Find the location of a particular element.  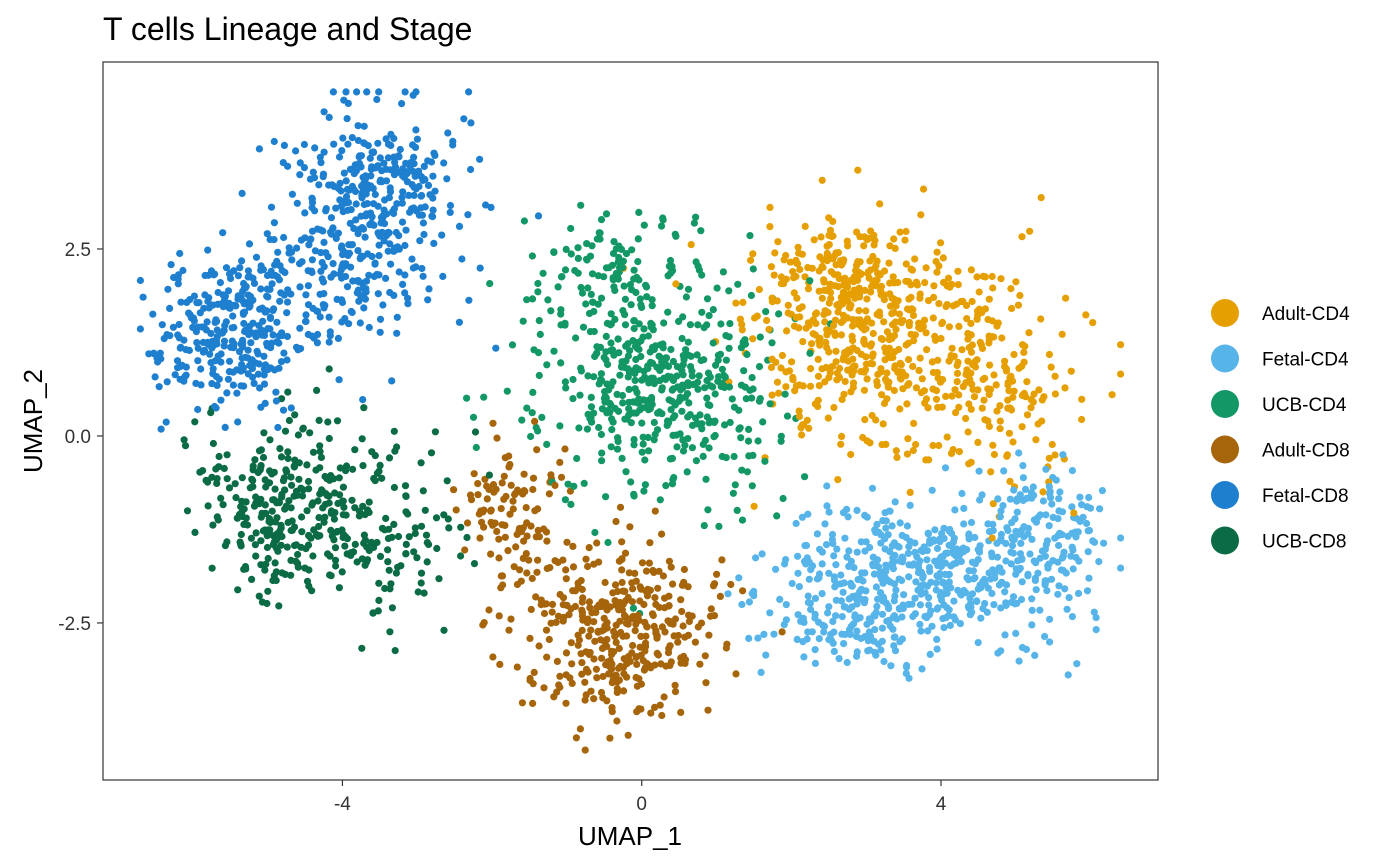

legend-label: Fetal-CD4 is located at coordinates (1305, 360).